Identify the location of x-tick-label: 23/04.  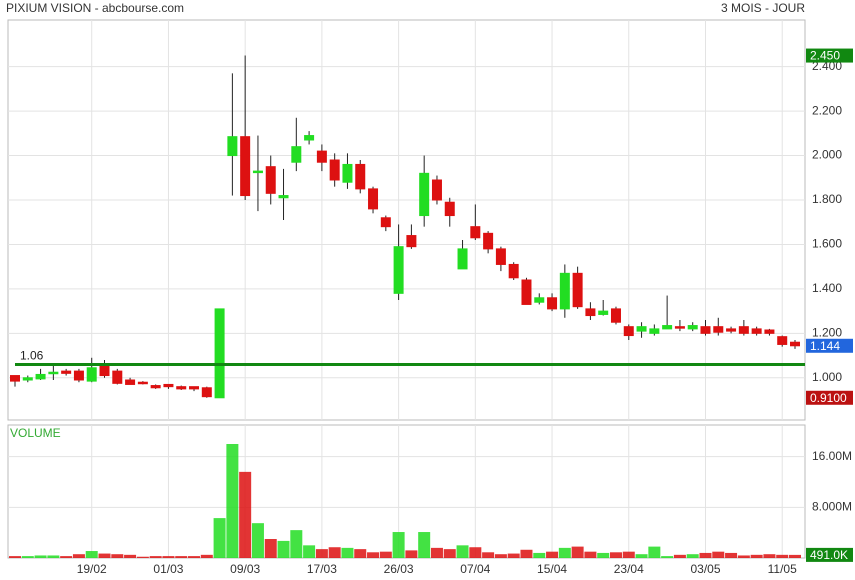
(629, 569).